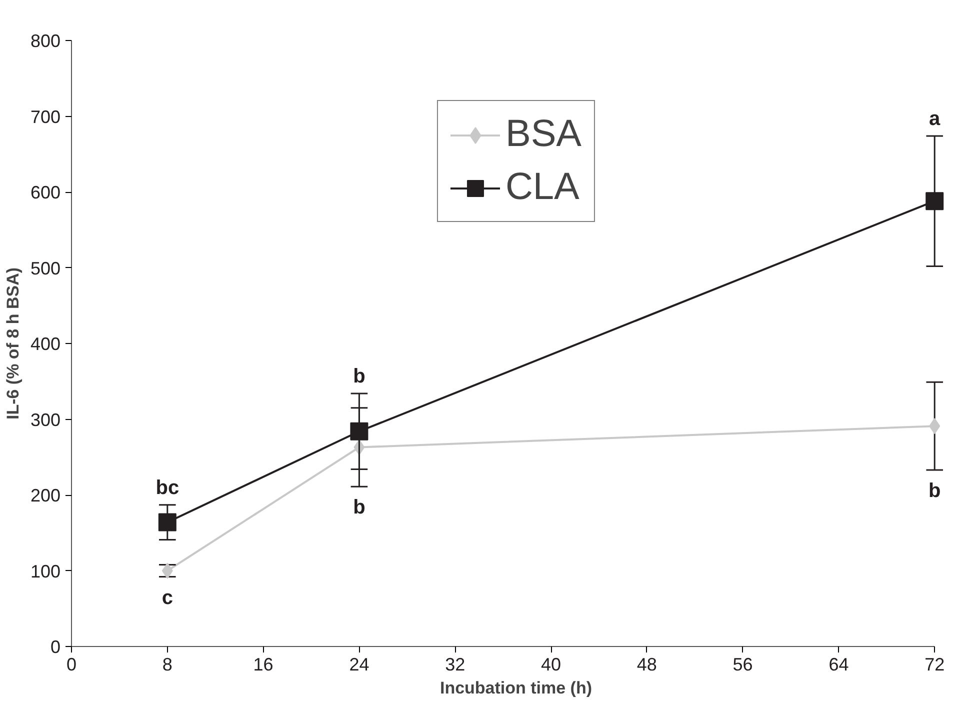  What do you see at coordinates (45, 116) in the screenshot?
I see `y-tick-label: 700` at bounding box center [45, 116].